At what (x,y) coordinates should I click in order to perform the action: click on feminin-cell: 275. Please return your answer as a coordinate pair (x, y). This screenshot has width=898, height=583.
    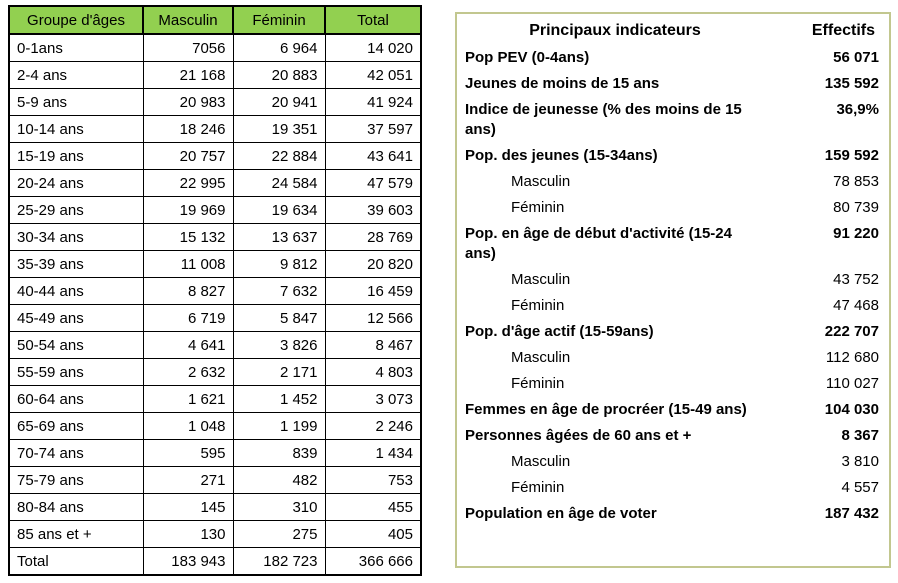
    Looking at the image, I should click on (279, 534).